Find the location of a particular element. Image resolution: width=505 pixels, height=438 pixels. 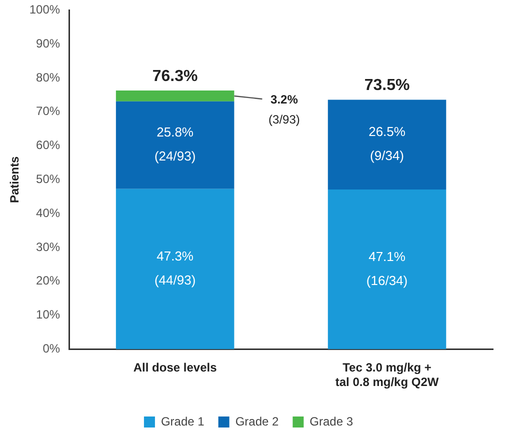

data-label: 26.5% (9/34) is located at coordinates (387, 144).